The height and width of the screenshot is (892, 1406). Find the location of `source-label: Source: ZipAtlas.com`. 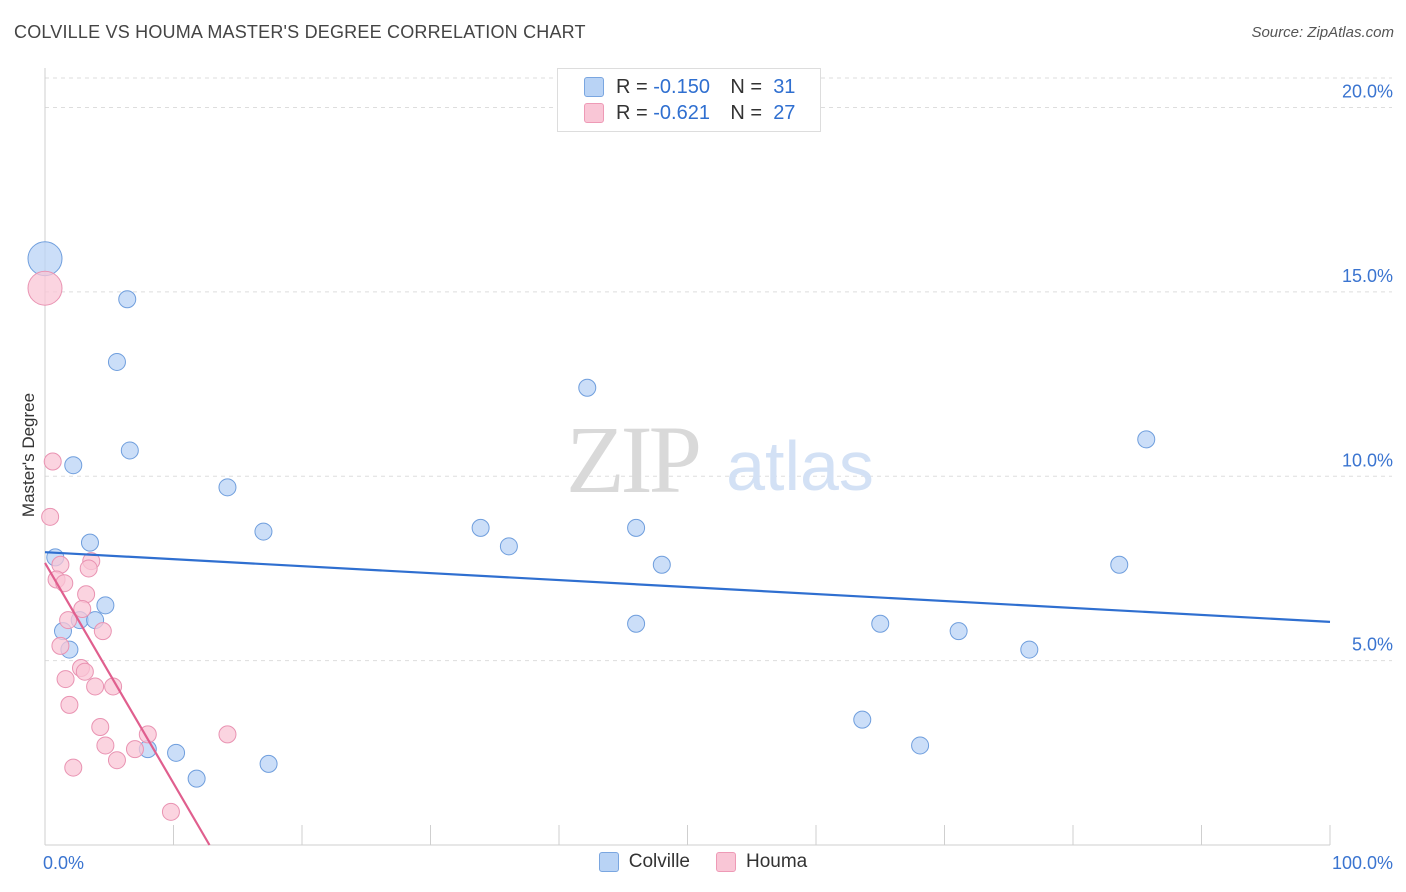

source-label: Source: ZipAtlas.com is located at coordinates (1322, 32).